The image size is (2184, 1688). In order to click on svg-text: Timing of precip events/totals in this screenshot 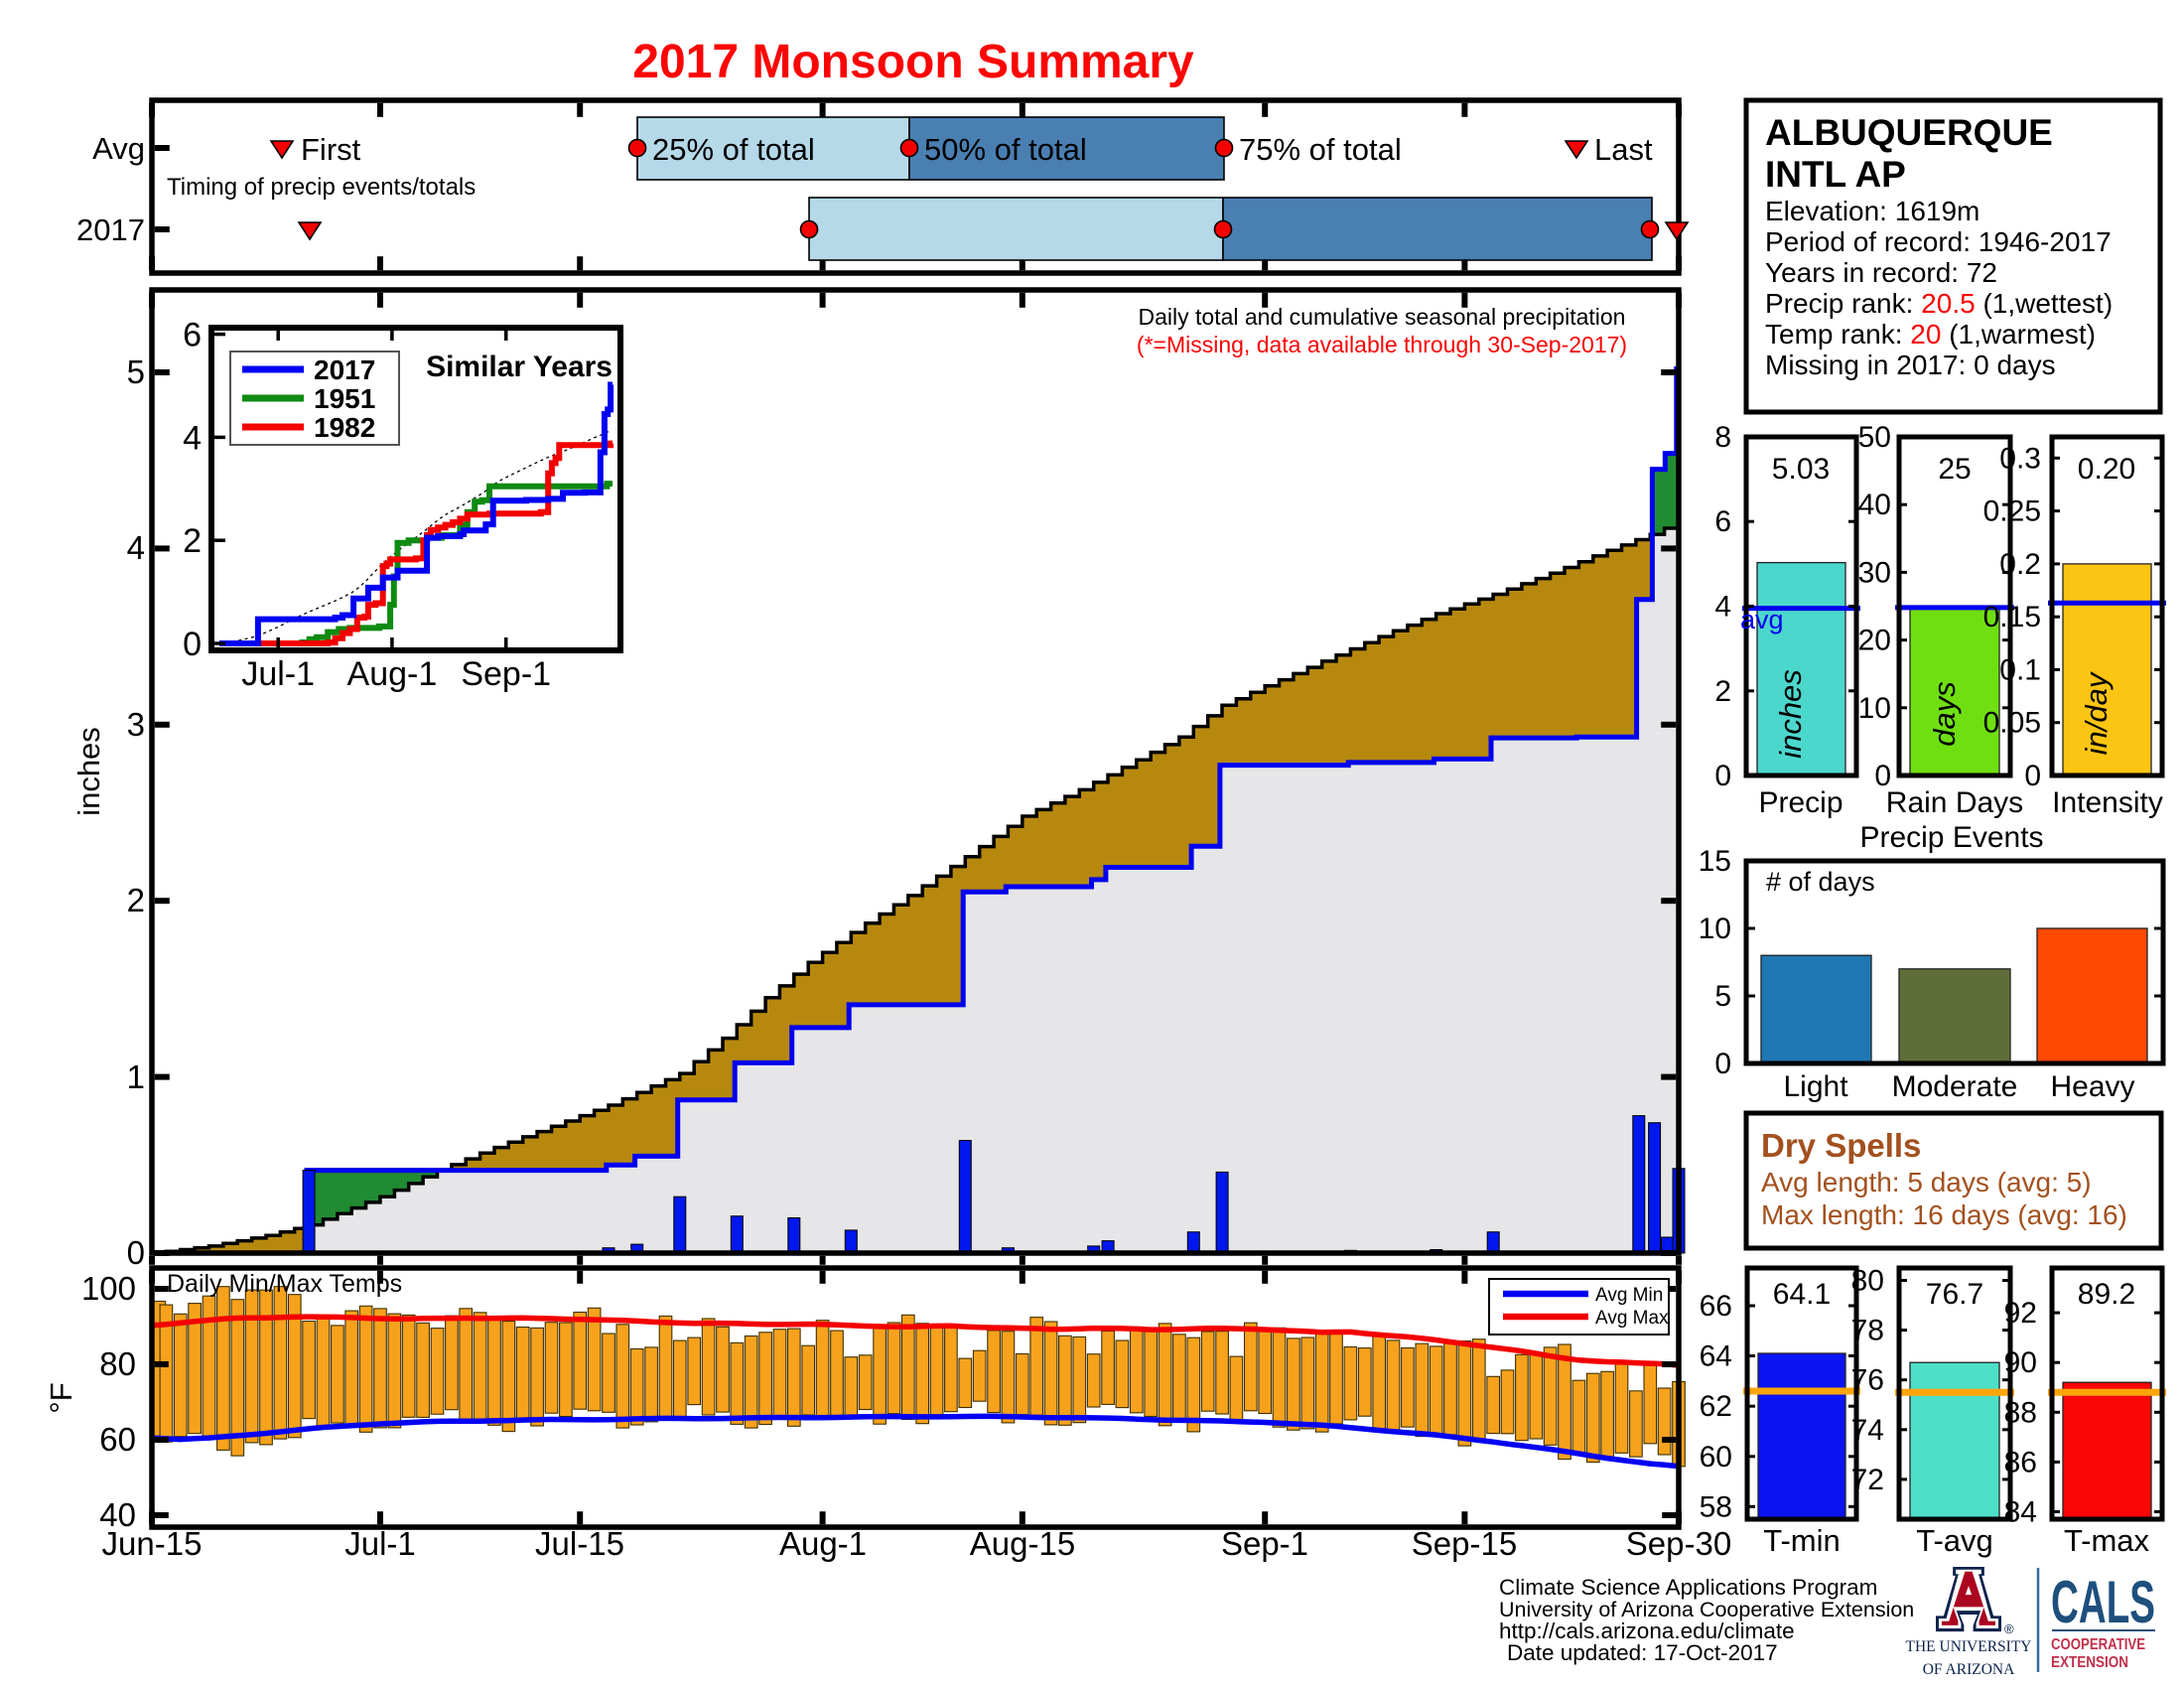, I will do `click(321, 187)`.